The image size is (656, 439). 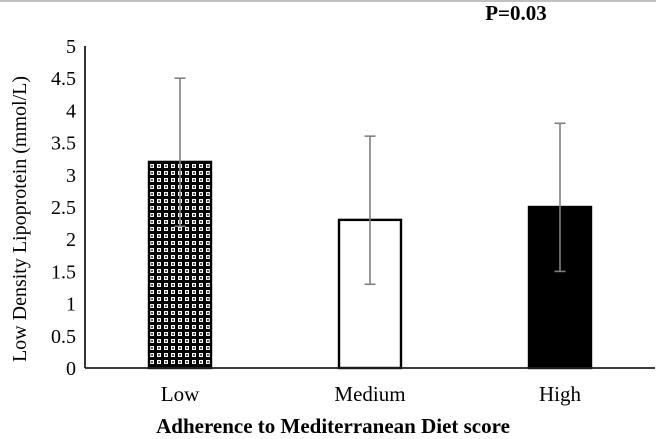 I want to click on p-value-annotation: P=0.03, so click(x=516, y=13).